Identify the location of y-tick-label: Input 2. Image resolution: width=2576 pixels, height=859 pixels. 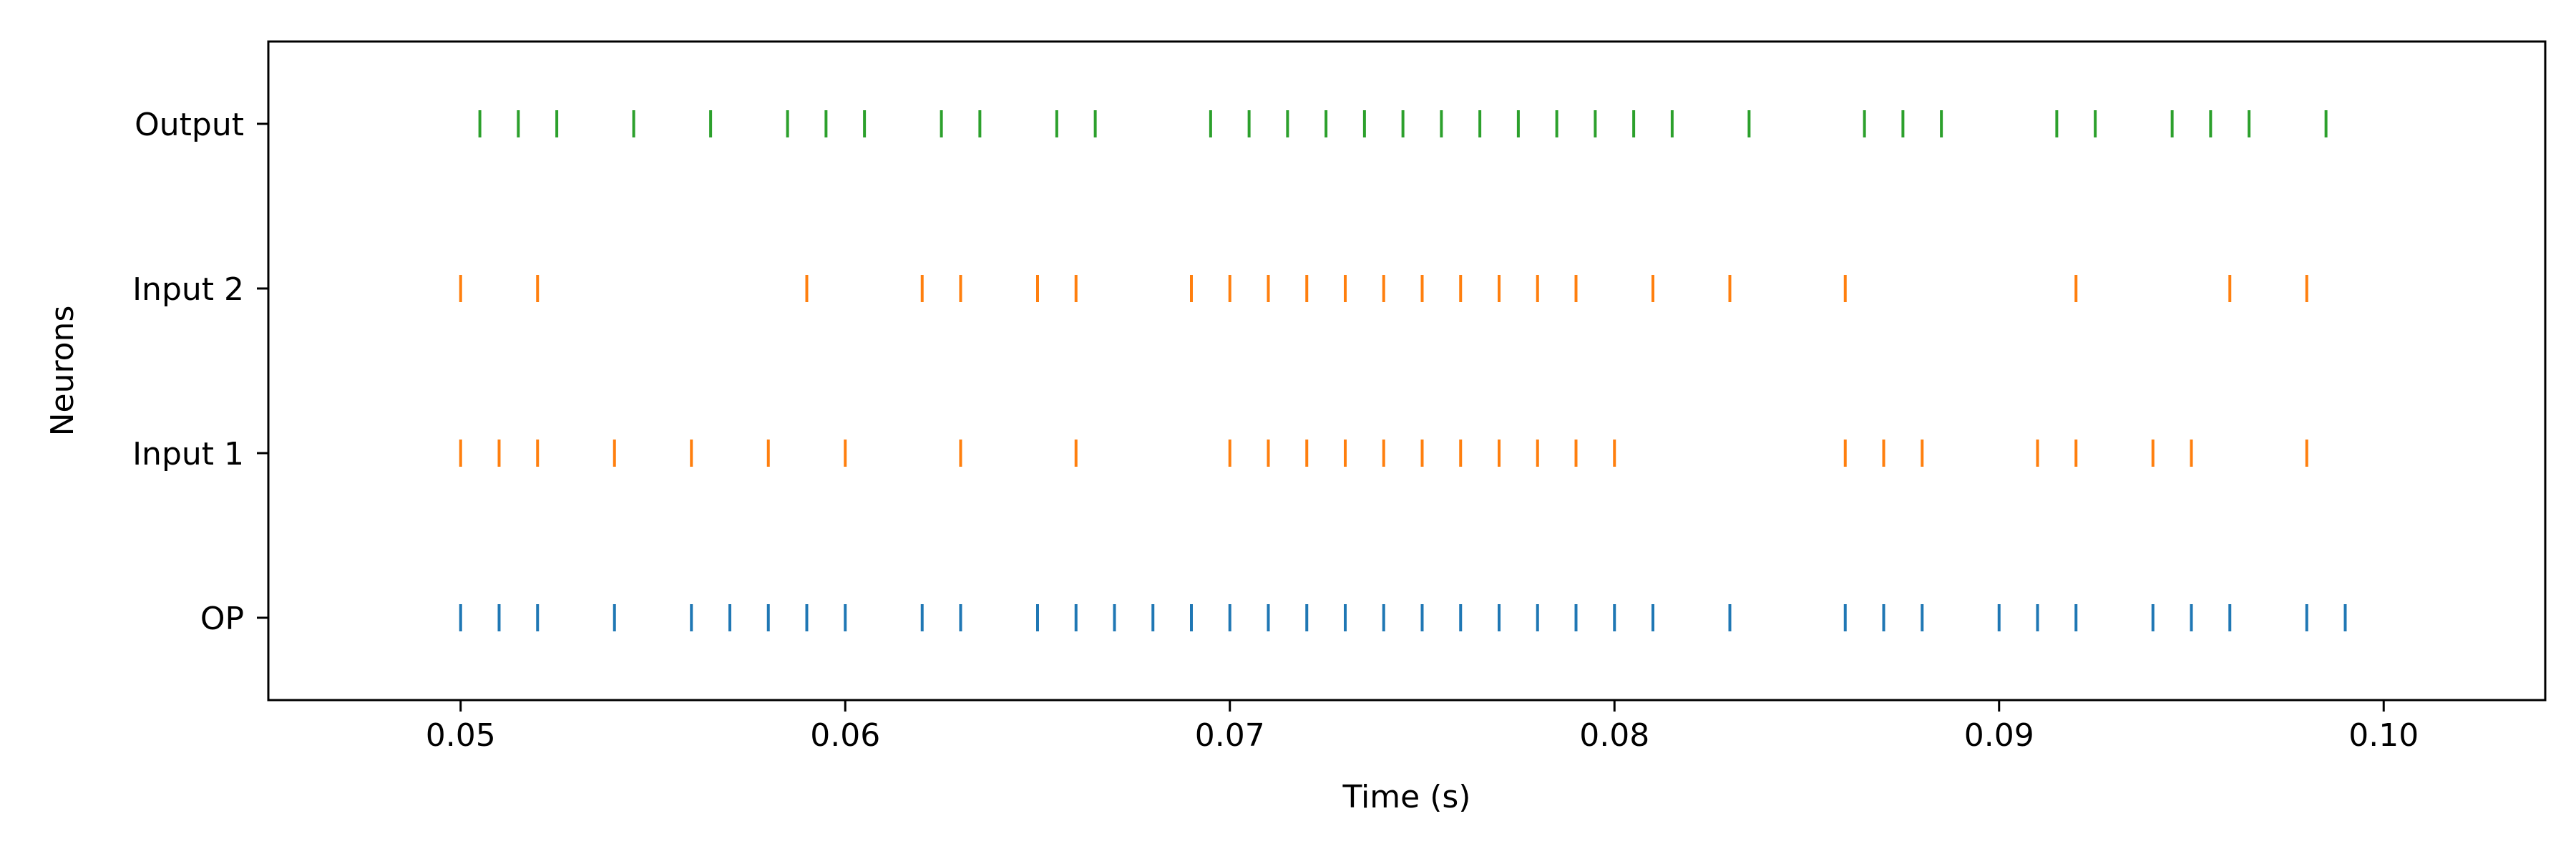
(188, 289).